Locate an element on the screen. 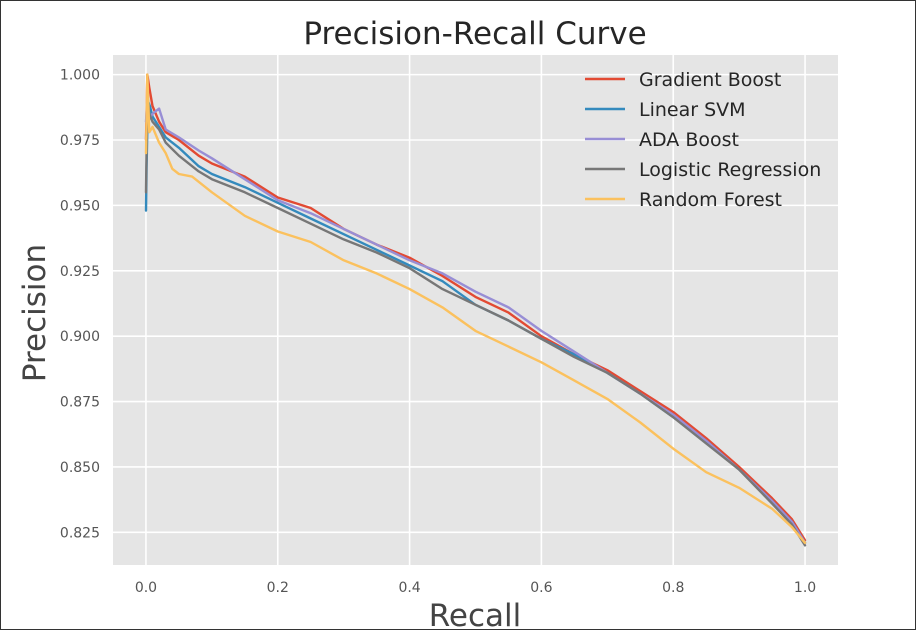 Image resolution: width=916 pixels, height=630 pixels. y-axis-label: Precision is located at coordinates (35, 313).